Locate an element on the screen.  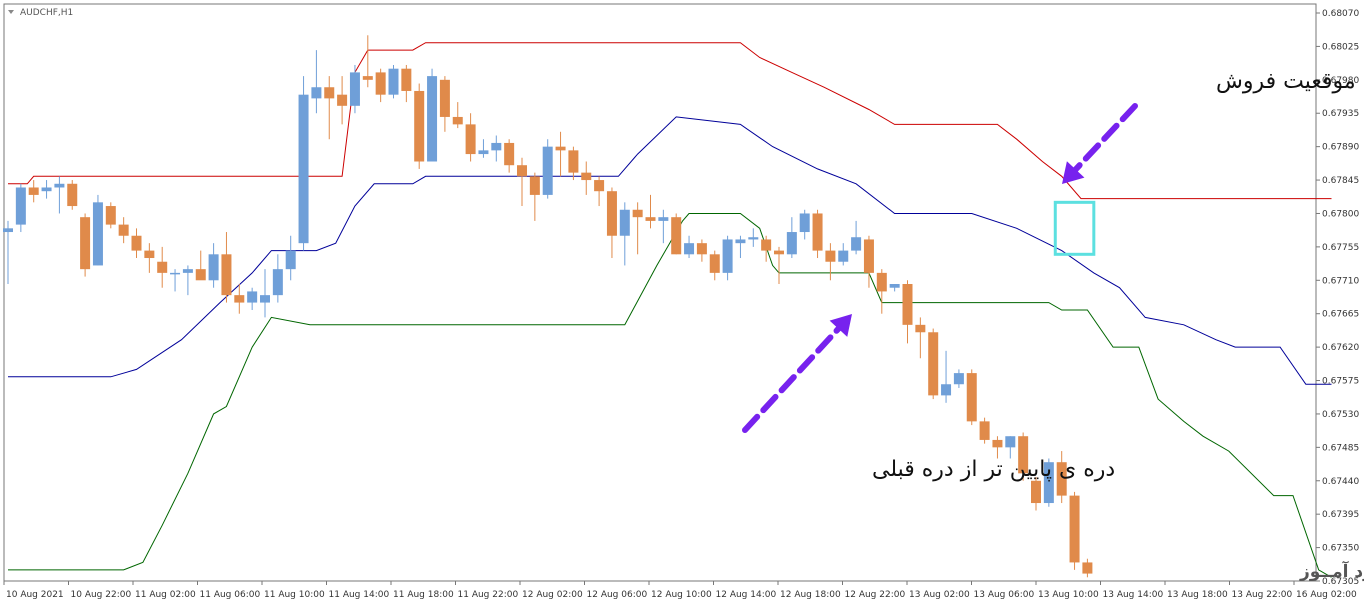
time-tick-label: 11 Aug 10:00 is located at coordinates (294, 595).